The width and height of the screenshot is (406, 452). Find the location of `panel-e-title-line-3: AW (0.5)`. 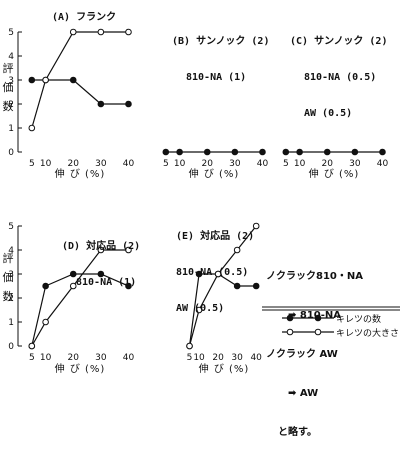

panel-e-title-line-3: AW (0.5) is located at coordinates (200, 308).